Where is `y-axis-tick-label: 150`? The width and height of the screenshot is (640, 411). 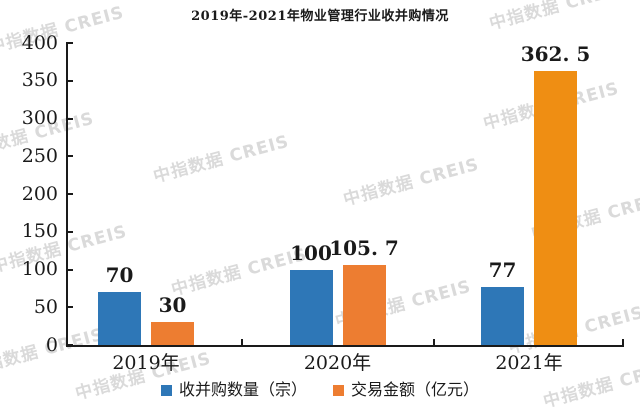 y-axis-tick-label: 150 is located at coordinates (39, 231).